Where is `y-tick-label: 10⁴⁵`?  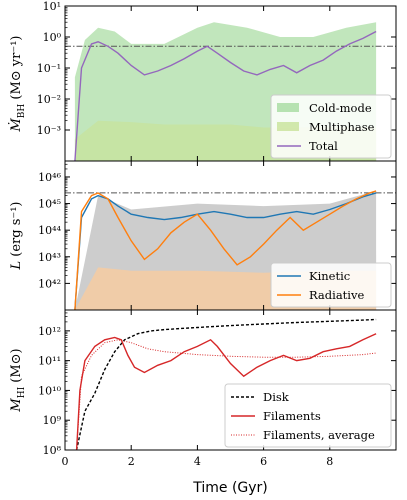
y-tick-label: 10⁴⁵ is located at coordinates (49, 204).